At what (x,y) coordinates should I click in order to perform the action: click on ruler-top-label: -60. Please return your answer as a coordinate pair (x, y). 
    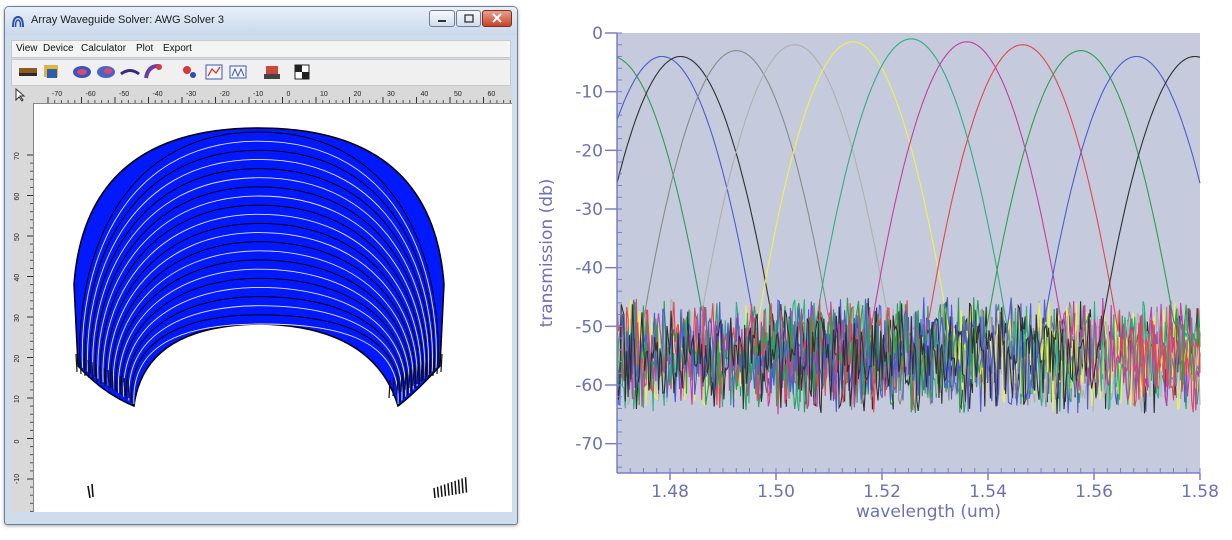
    Looking at the image, I should click on (91, 94).